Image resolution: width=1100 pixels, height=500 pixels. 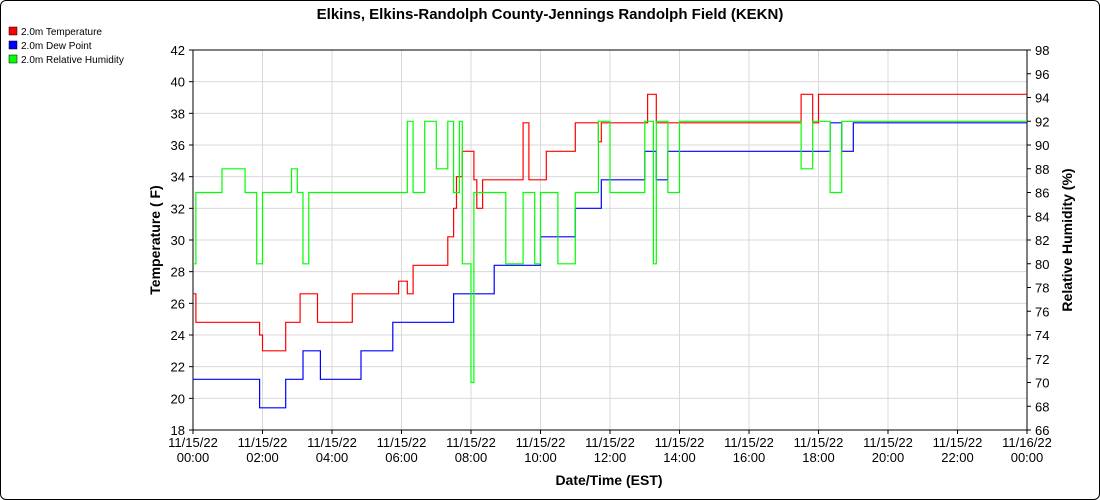 I want to click on y-left-tick-label: 20, so click(x=178, y=398).